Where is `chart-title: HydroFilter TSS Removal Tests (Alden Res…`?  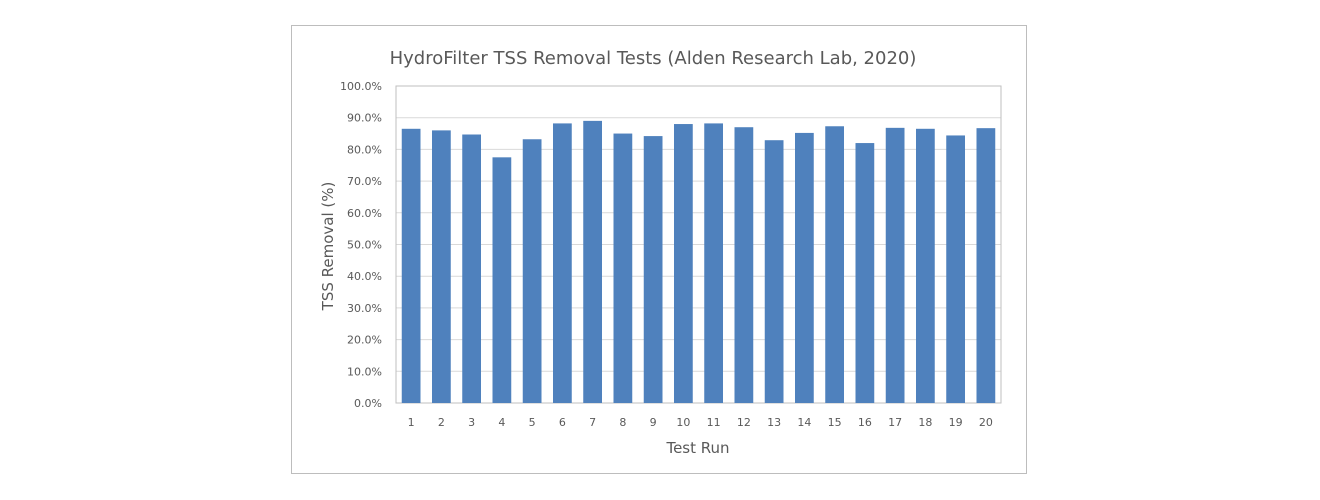 chart-title: HydroFilter TSS Removal Tests (Alden Res… is located at coordinates (653, 58).